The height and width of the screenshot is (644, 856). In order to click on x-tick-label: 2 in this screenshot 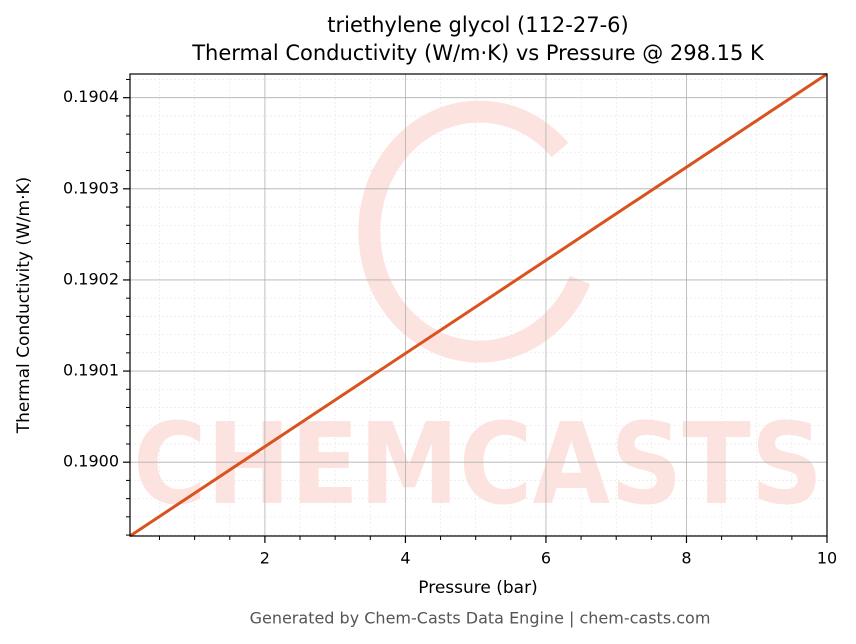, I will do `click(265, 558)`.